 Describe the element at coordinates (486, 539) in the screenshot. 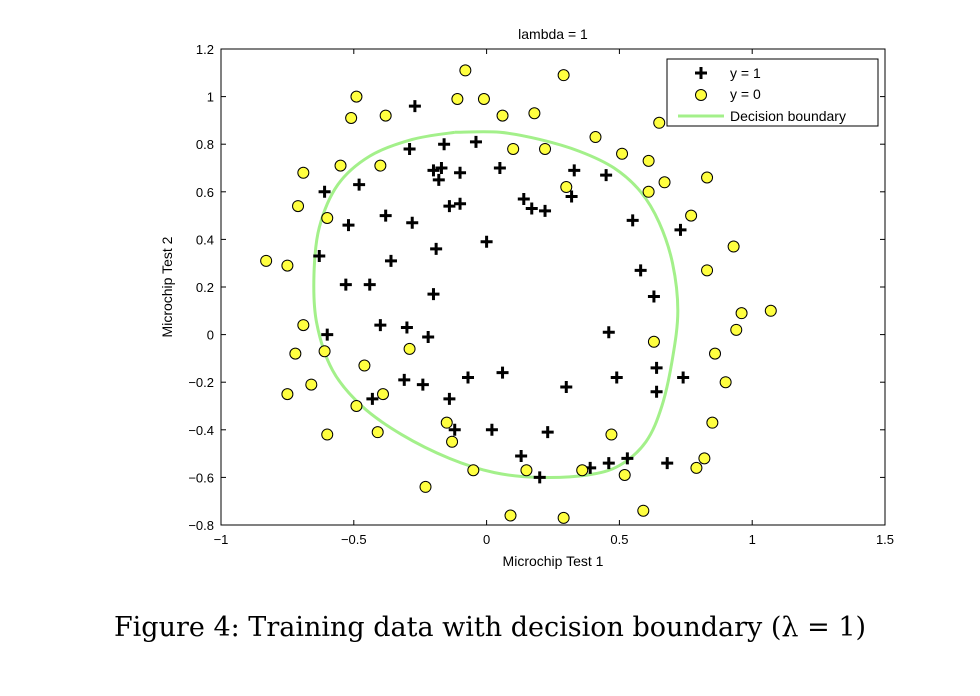

I see `x-tick-label: 0` at that location.